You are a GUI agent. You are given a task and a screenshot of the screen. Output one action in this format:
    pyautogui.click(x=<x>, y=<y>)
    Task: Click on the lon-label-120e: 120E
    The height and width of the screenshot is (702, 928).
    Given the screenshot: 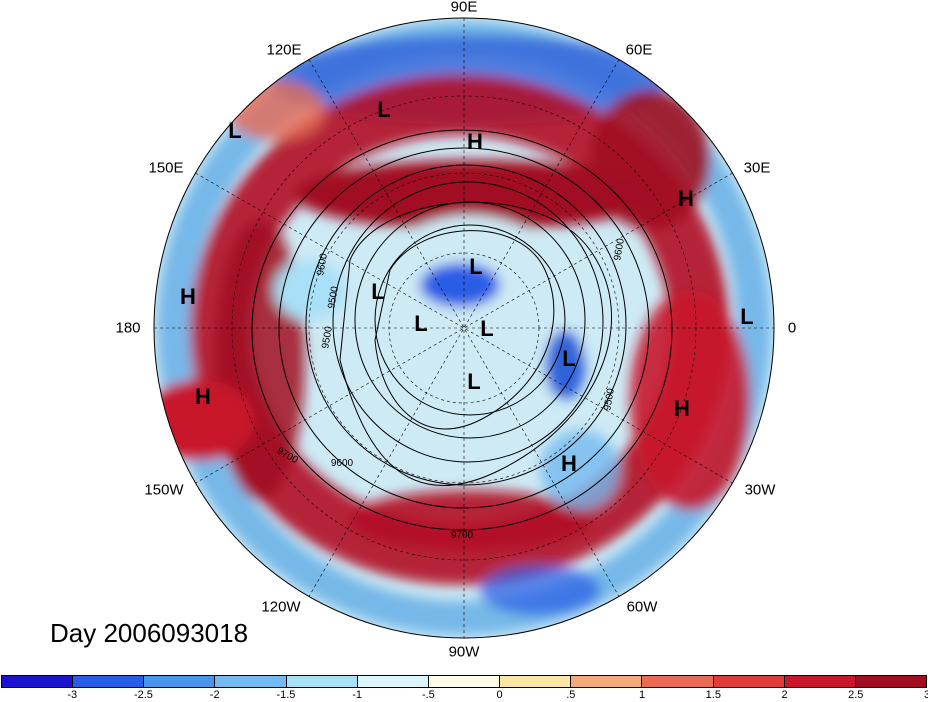 What is the action you would take?
    pyautogui.click(x=284, y=50)
    